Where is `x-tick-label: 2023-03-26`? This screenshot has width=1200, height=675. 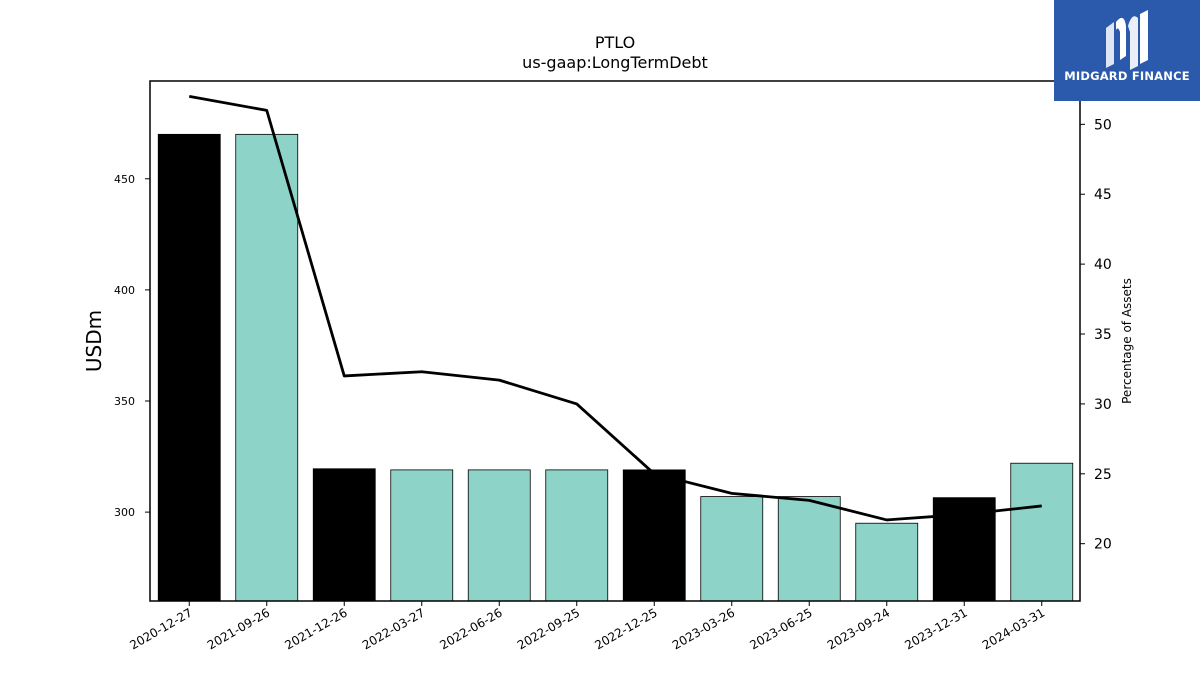
x-tick-label: 2023-03-26 is located at coordinates (703, 628).